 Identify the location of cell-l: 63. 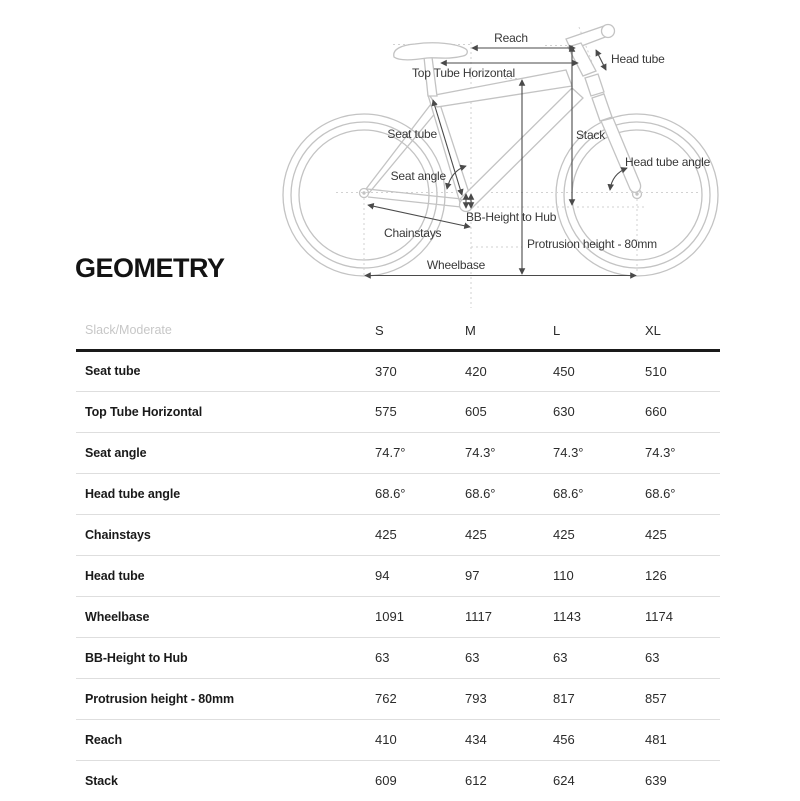
(560, 657).